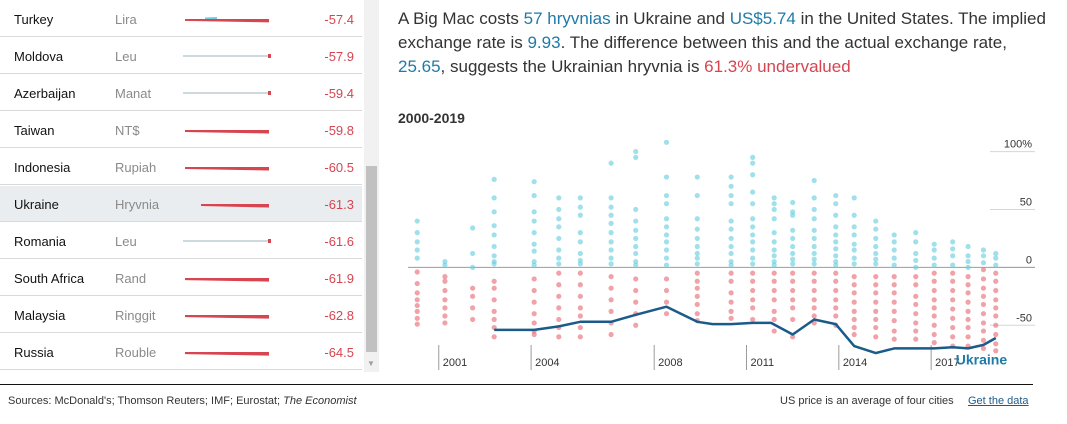  I want to click on table-row: Russia Rouble -64.5, so click(181, 352).